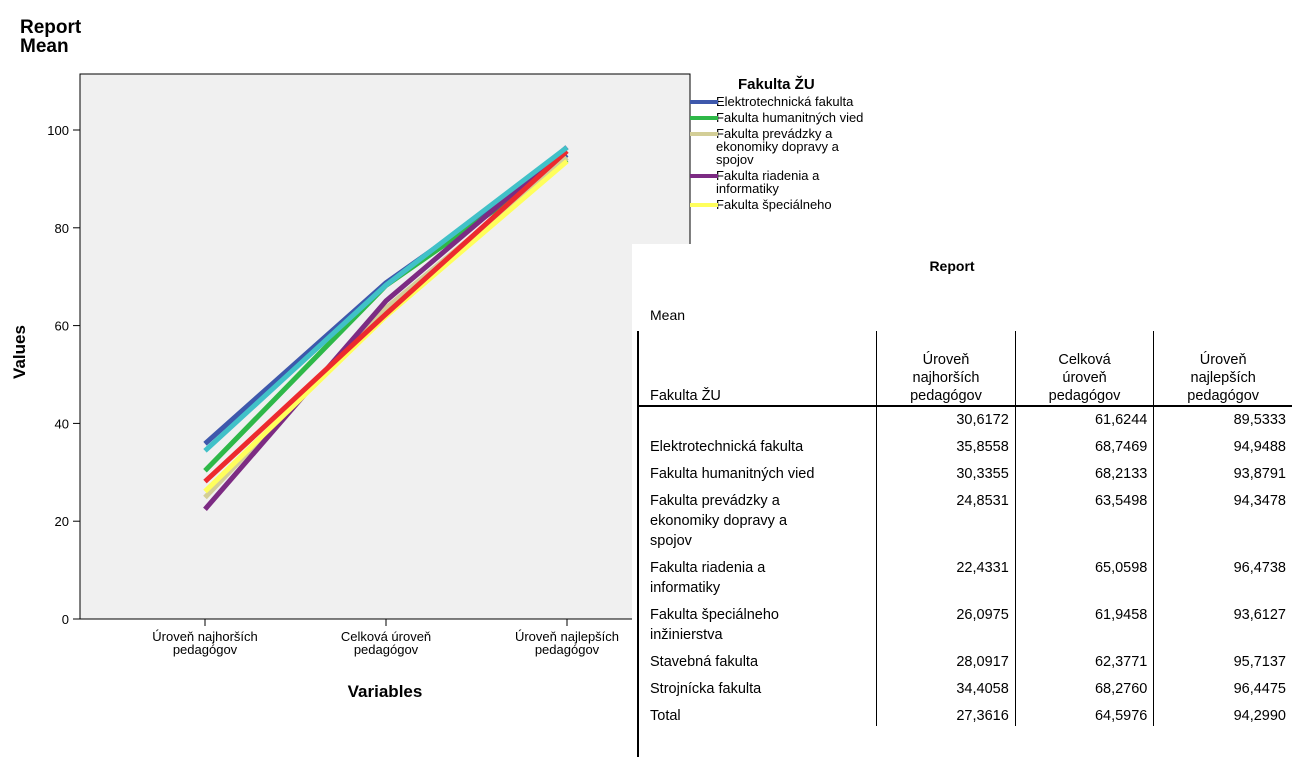 Image resolution: width=1292 pixels, height=757 pixels. Describe the element at coordinates (757, 369) in the screenshot. I see `column-header: Fakulta ŽU` at that location.